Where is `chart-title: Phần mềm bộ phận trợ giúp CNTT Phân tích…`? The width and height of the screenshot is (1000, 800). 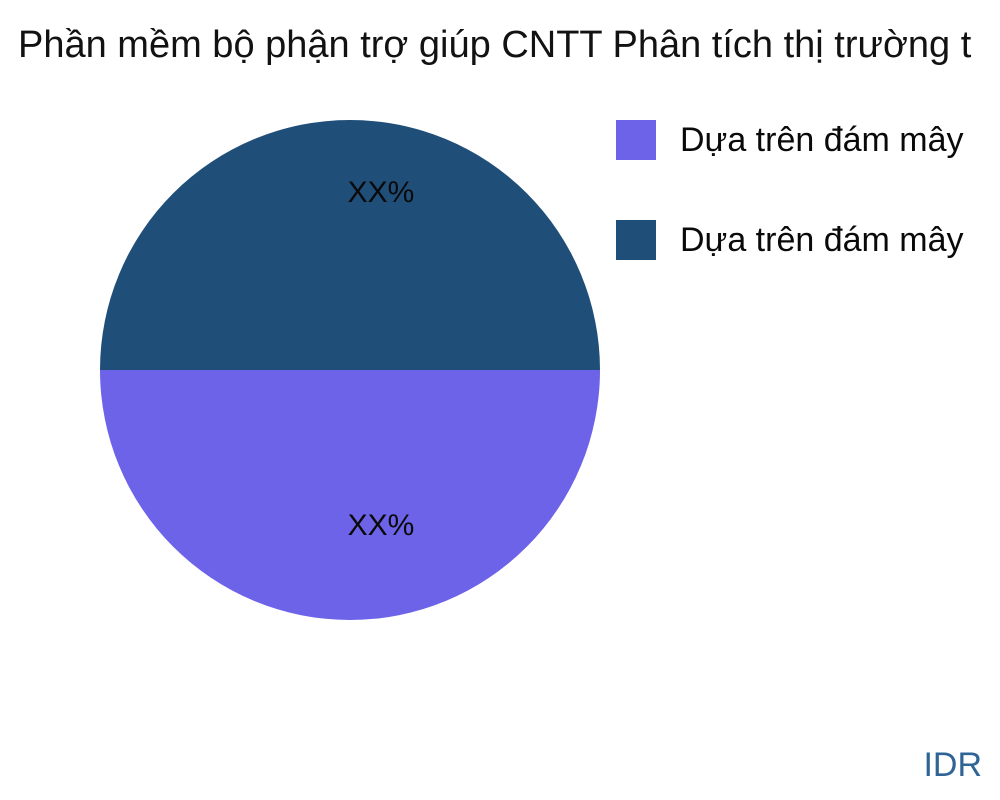 chart-title: Phần mềm bộ phận trợ giúp CNTT Phân tích… is located at coordinates (495, 45).